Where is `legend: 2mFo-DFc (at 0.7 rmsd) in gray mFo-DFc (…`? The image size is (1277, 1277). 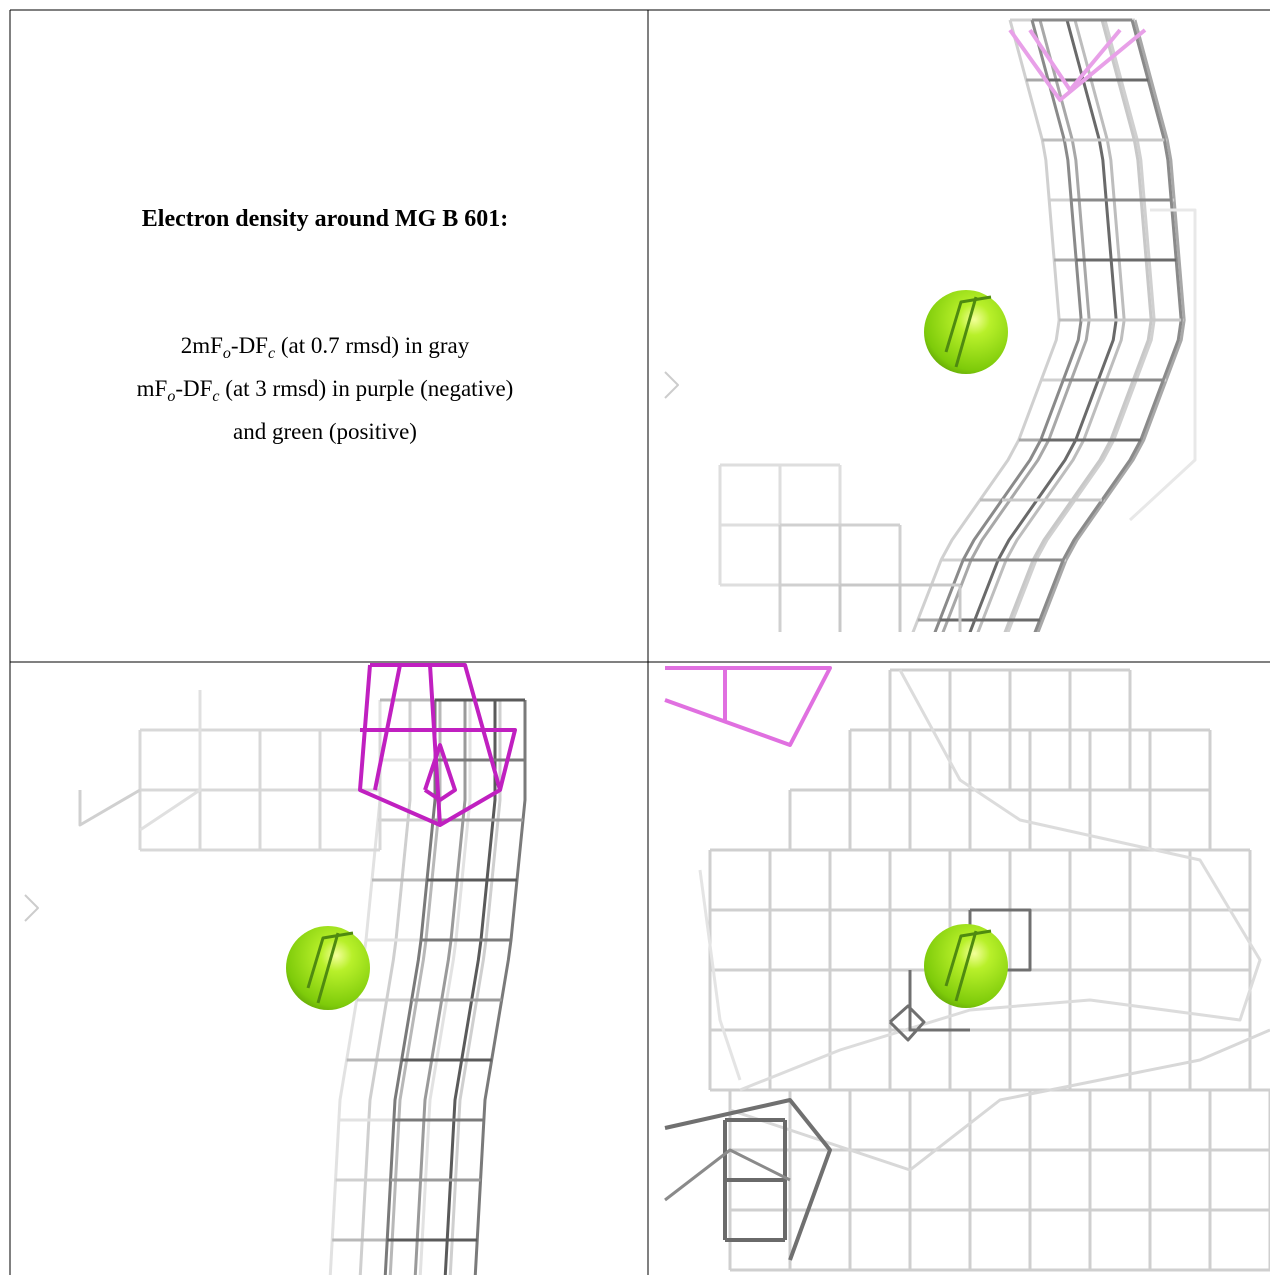 legend: 2mFo-DFc (at 0.7 rmsd) in gray mFo-DFc (… is located at coordinates (325, 388).